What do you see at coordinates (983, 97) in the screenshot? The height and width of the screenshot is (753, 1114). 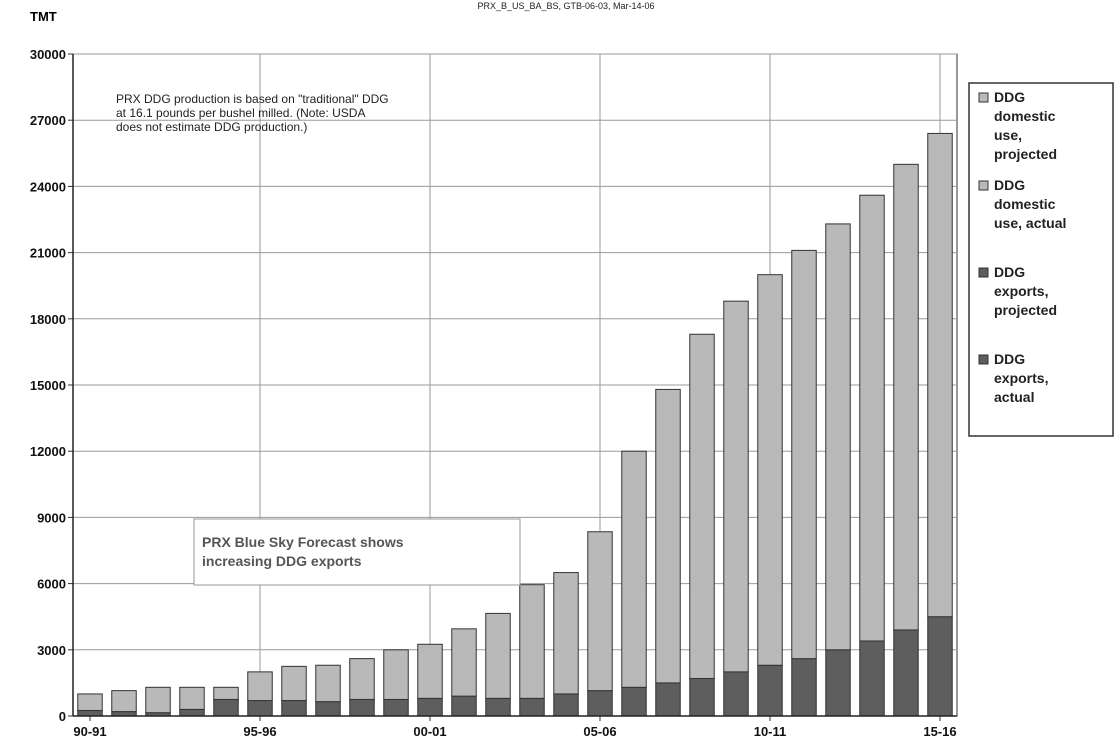 I see `legend-swatch-domestic-projected` at bounding box center [983, 97].